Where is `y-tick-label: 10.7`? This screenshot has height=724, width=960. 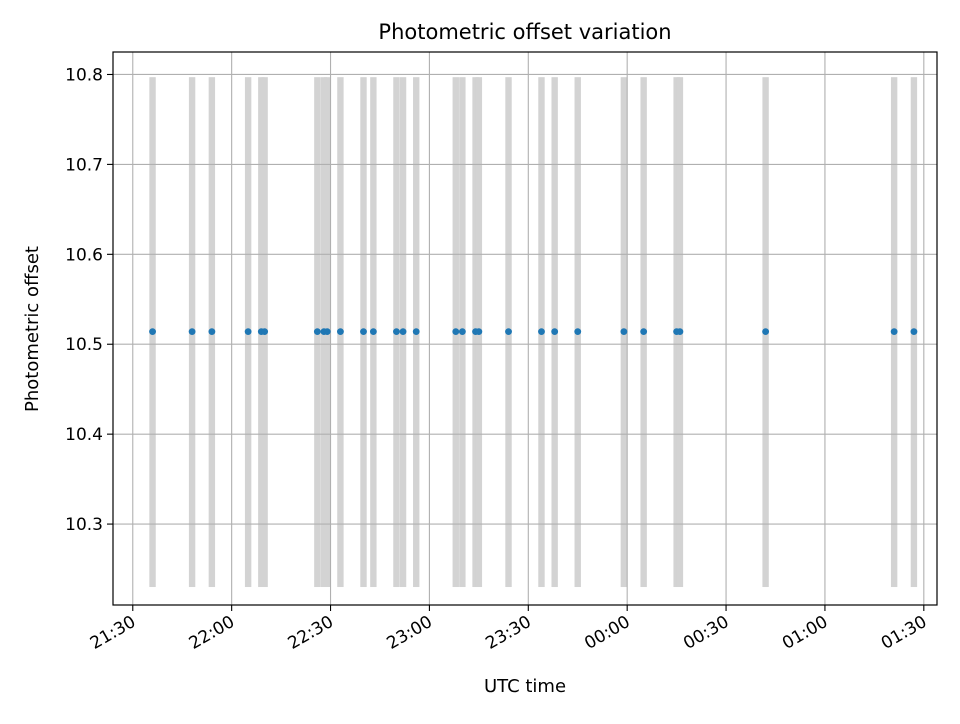 y-tick-label: 10.7 is located at coordinates (84, 165).